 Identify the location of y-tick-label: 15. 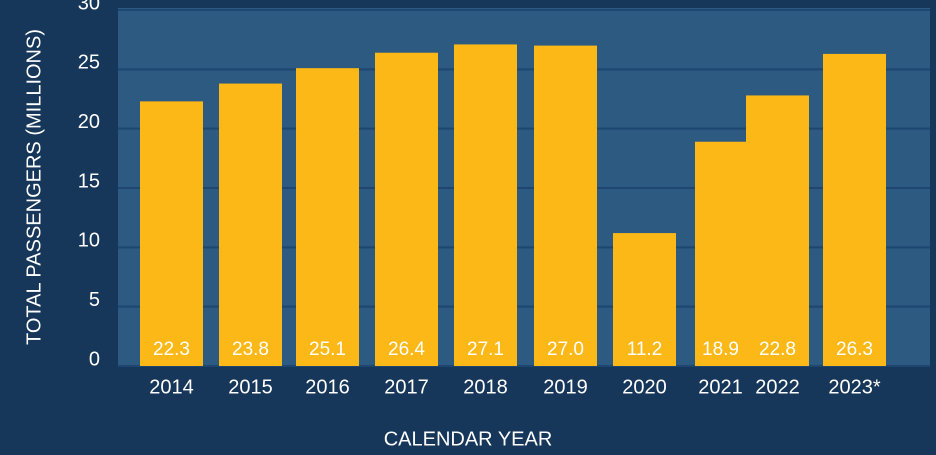
(89, 181).